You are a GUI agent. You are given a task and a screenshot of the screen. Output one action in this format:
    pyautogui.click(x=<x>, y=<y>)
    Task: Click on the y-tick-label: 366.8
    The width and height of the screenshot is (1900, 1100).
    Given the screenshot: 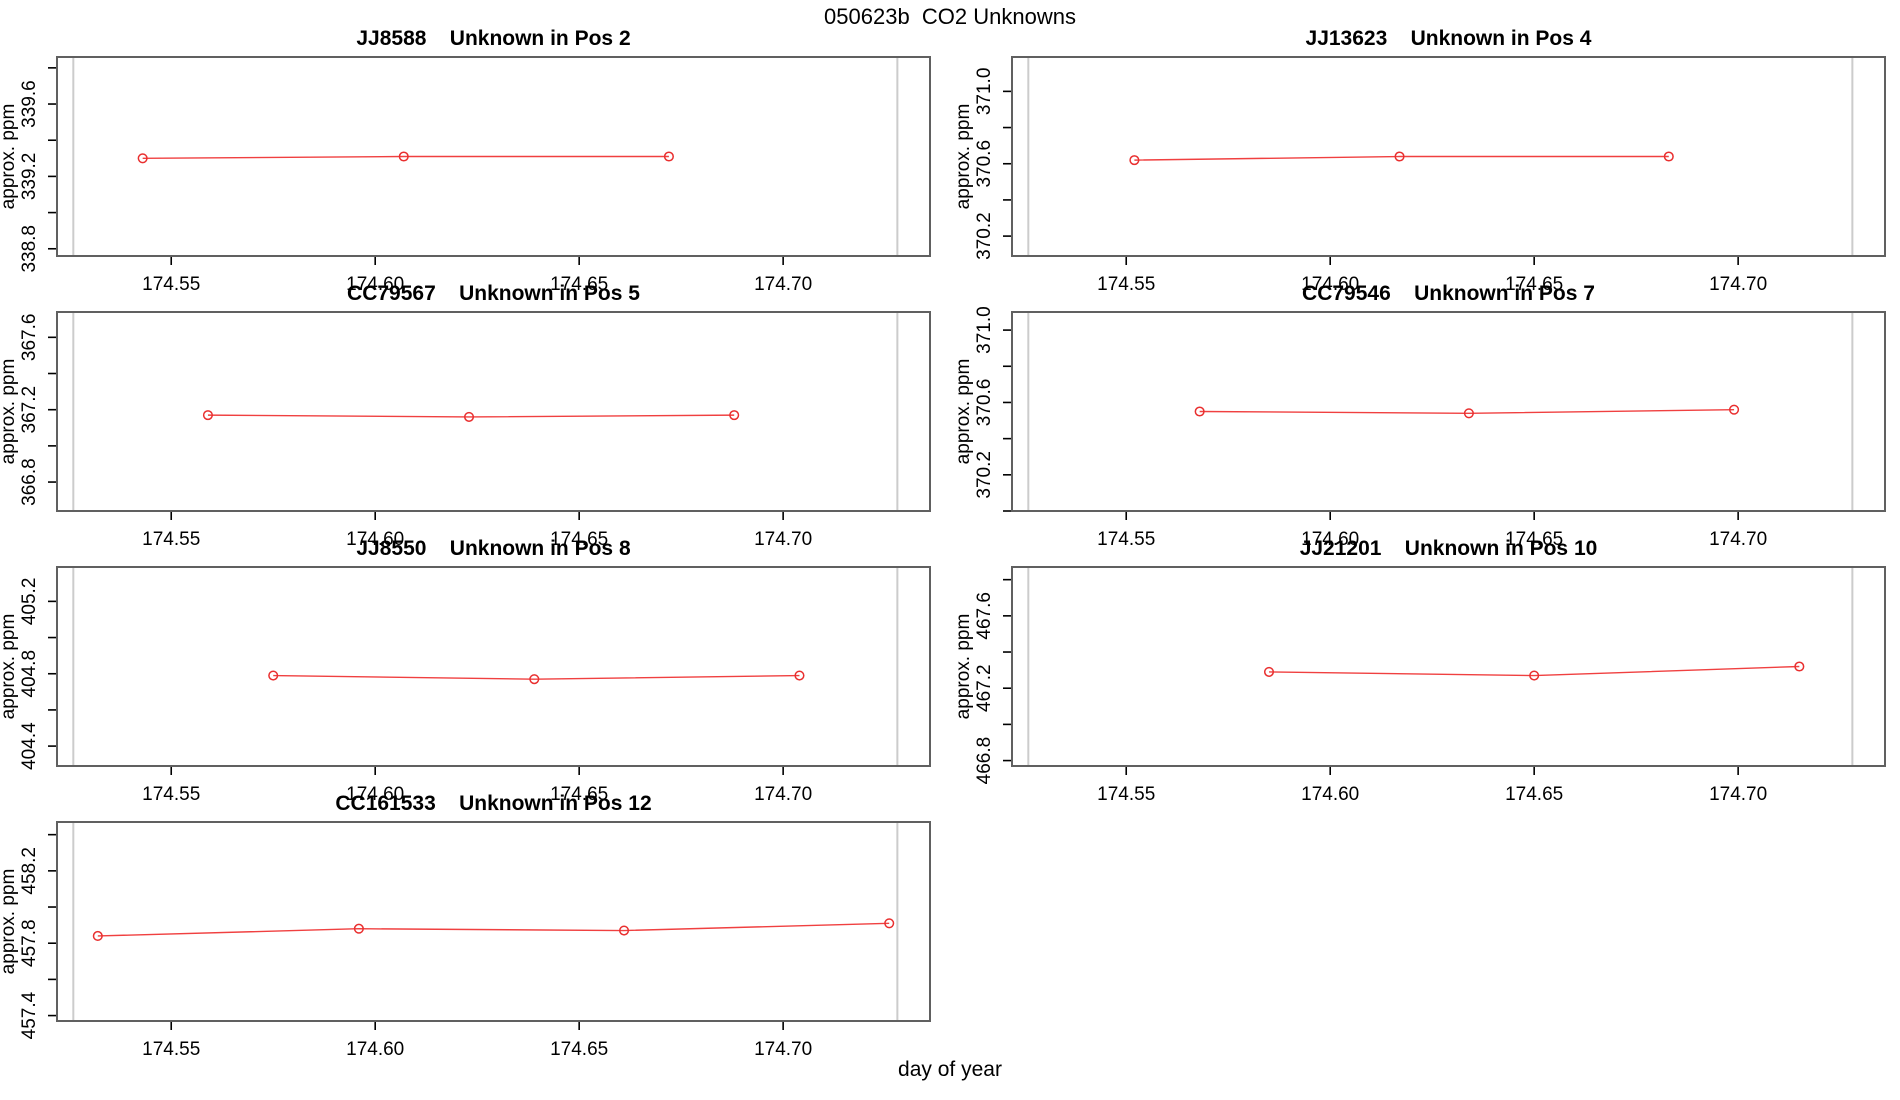 What is the action you would take?
    pyautogui.click(x=29, y=482)
    